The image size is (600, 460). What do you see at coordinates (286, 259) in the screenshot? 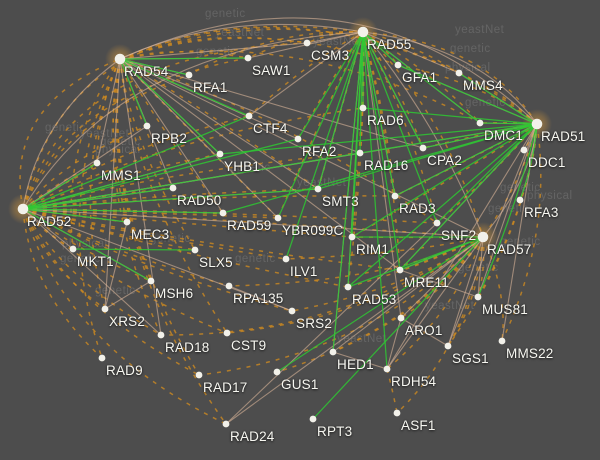
I see `node-ILV1` at bounding box center [286, 259].